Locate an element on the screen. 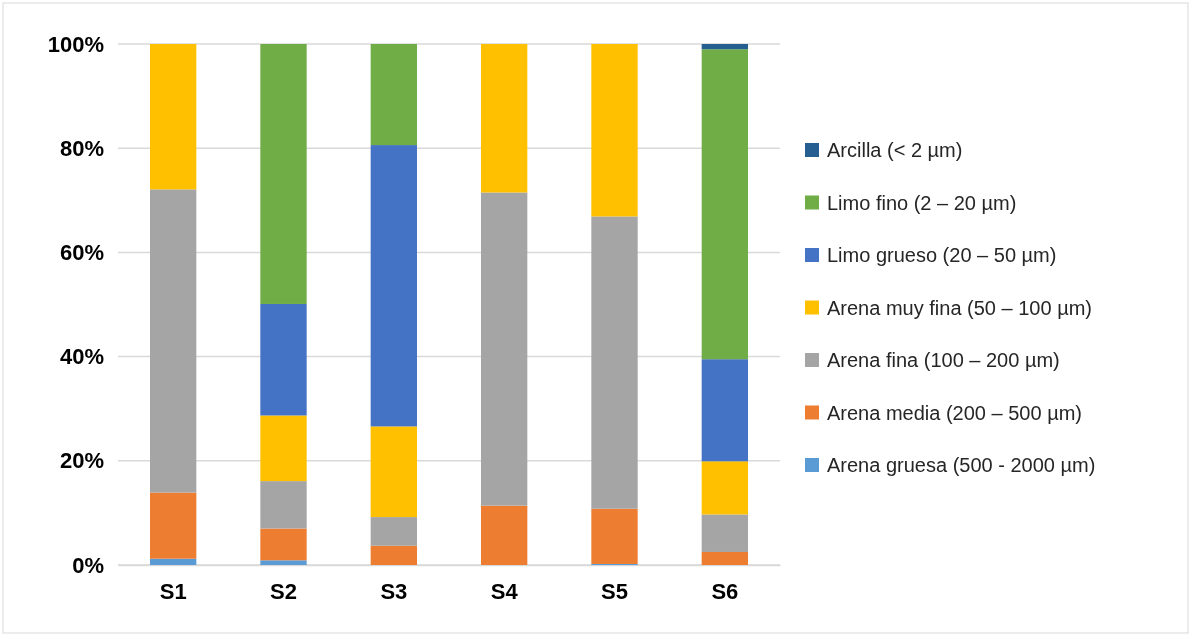 The image size is (1192, 639). x-tick-label: S6 is located at coordinates (725, 591).